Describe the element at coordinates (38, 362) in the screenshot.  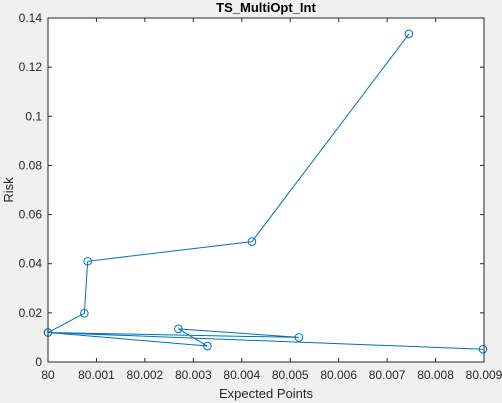
I see `y-tick-label: 0` at that location.